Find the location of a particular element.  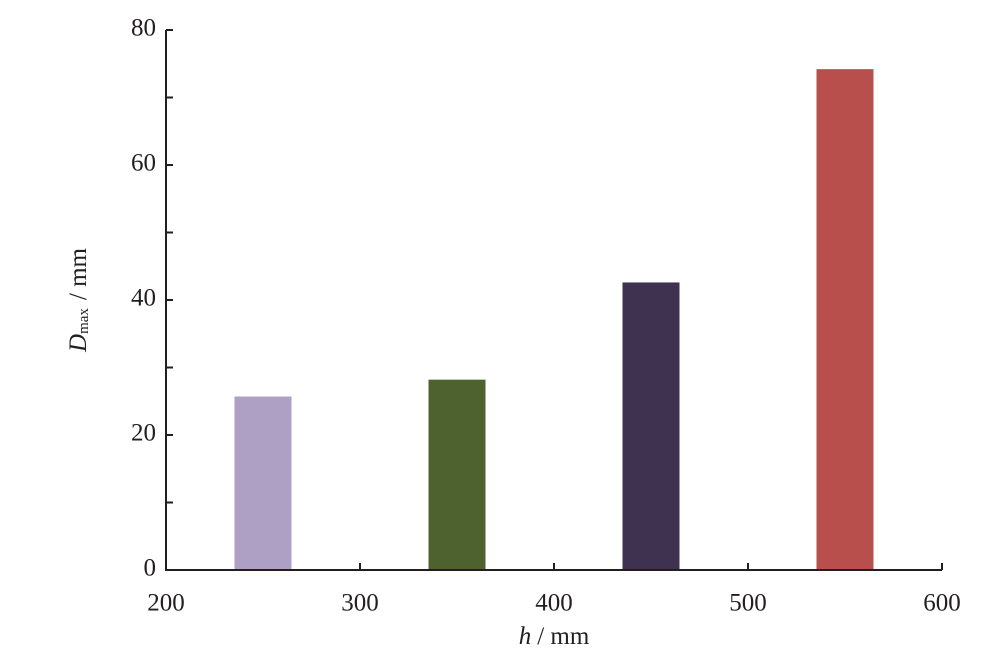

x-label-symbol: h is located at coordinates (525, 636).